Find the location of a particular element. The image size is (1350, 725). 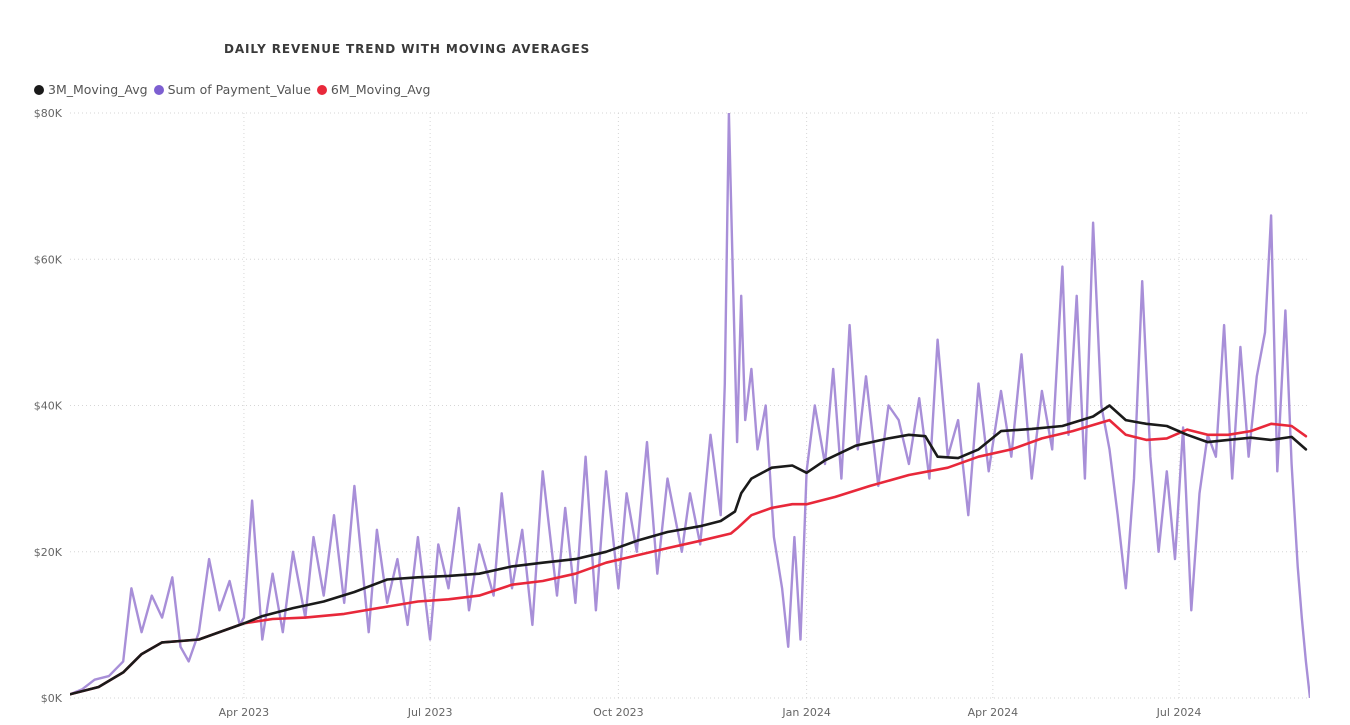

y-tick-label: $0K is located at coordinates (52, 698).